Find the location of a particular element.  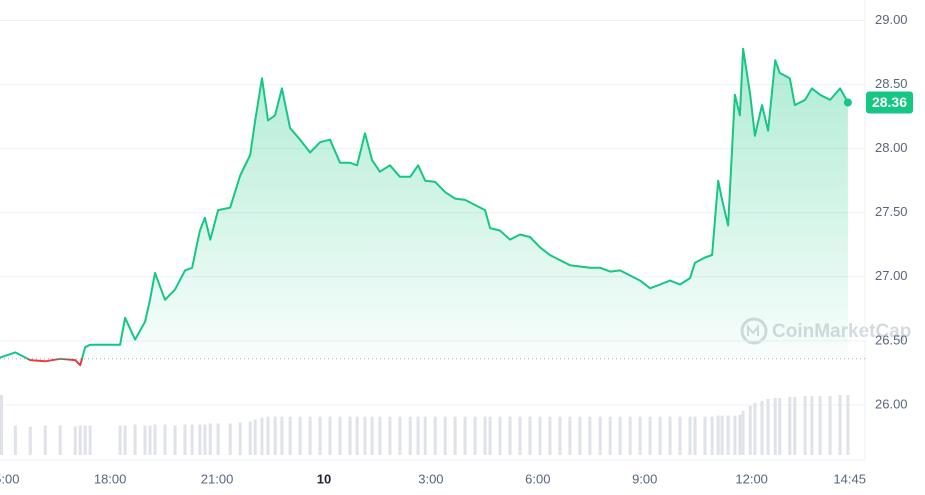

y-tick-label: 26.50 is located at coordinates (891, 339).